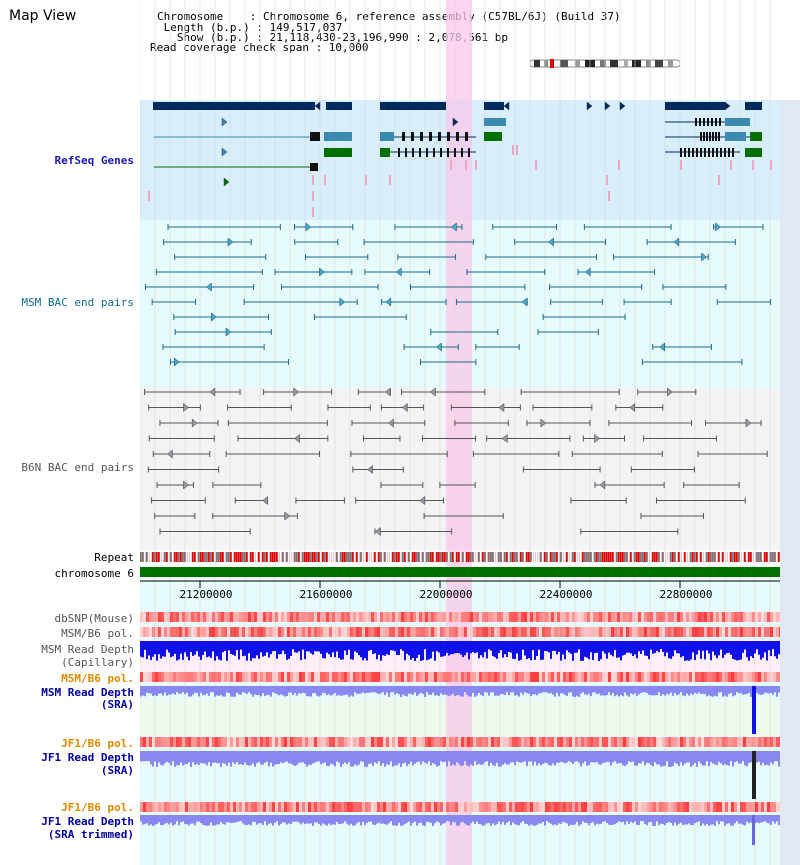  I want to click on track-label-jf1-depth-trim: JF1 Read Depth, so click(87, 821).